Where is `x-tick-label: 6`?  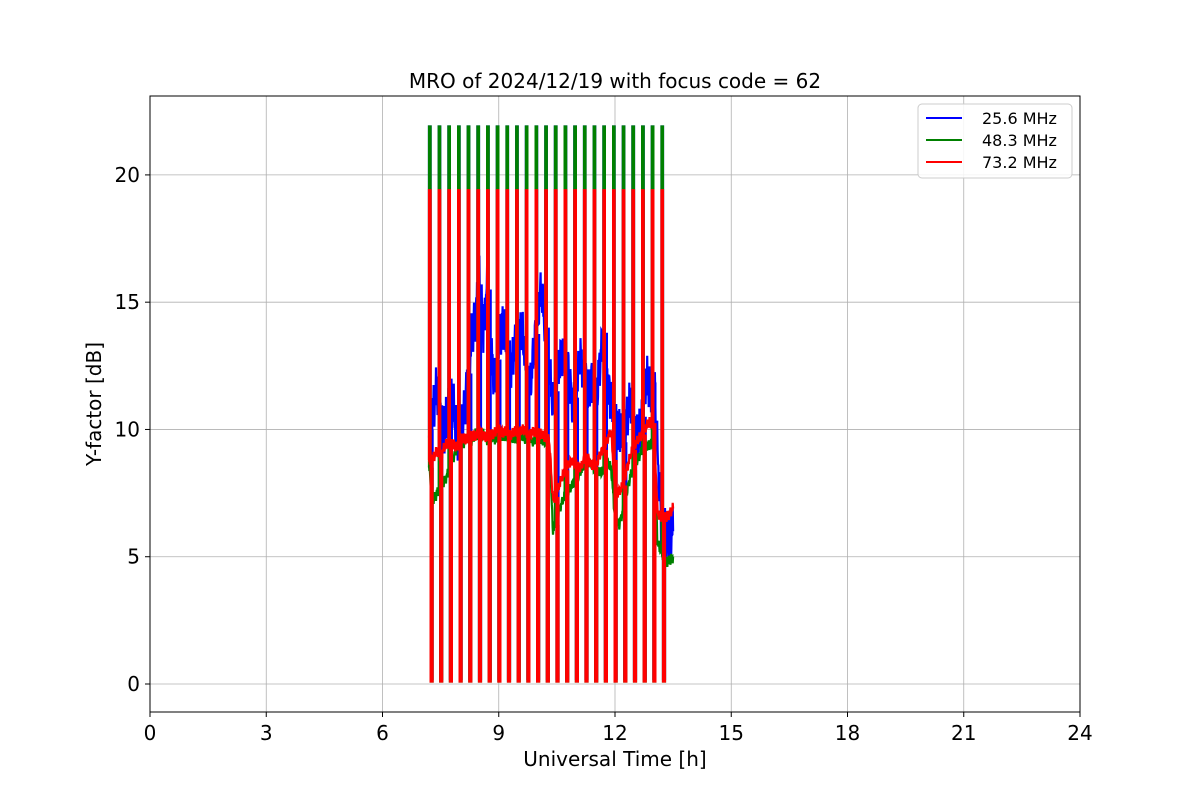
x-tick-label: 6 is located at coordinates (382, 733).